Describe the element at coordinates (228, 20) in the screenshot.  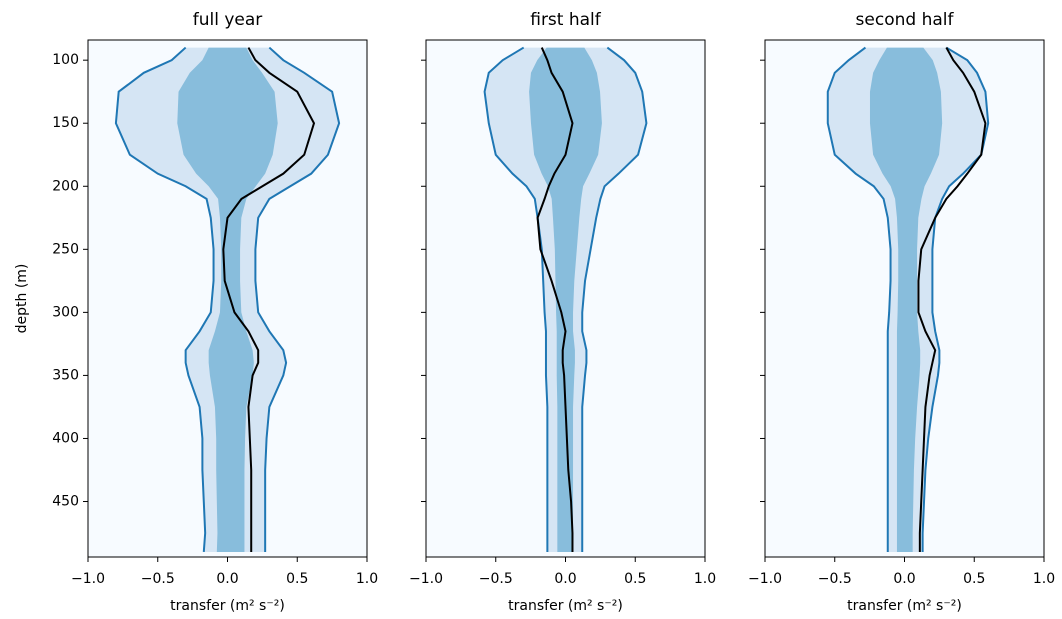
I see `chart-title: full year` at that location.